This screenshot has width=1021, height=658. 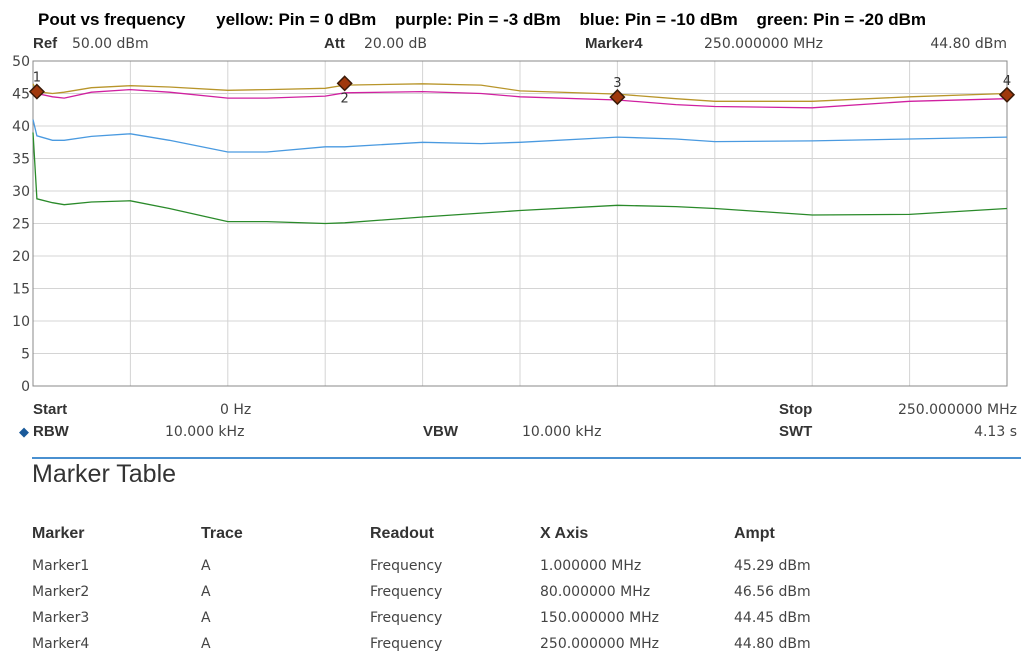 I want to click on y-tick-label: 50, so click(x=21, y=62).